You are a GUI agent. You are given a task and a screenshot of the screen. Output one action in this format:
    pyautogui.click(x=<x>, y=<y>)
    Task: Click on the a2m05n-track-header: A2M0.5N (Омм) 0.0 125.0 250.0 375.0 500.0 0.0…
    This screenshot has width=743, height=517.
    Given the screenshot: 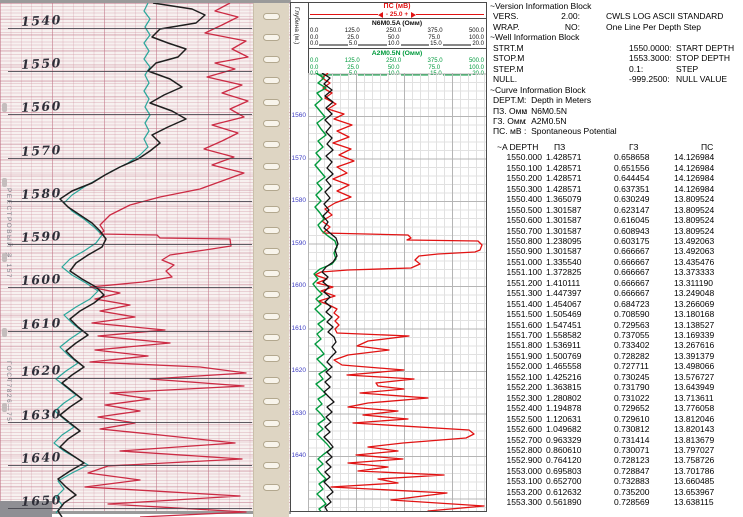 What is the action you would take?
    pyautogui.click(x=397, y=63)
    